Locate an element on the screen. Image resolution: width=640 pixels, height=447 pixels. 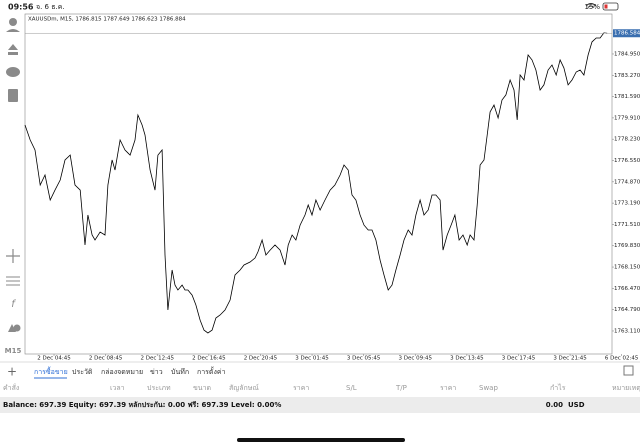
crosshair-icon is located at coordinates (13, 256).